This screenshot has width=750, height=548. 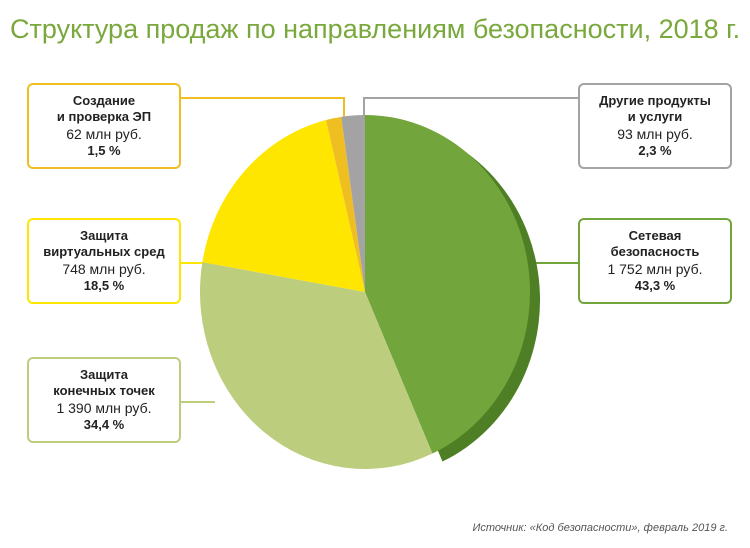 What do you see at coordinates (655, 243) in the screenshot?
I see `category-label: Сетевая безопасность` at bounding box center [655, 243].